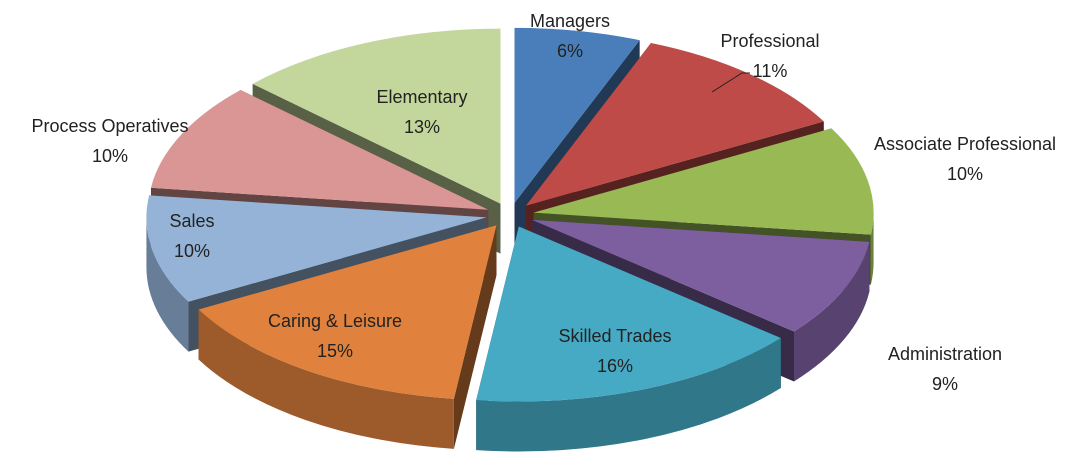 This screenshot has height=470, width=1079. I want to click on slice-label: Associate Professional, so click(965, 144).